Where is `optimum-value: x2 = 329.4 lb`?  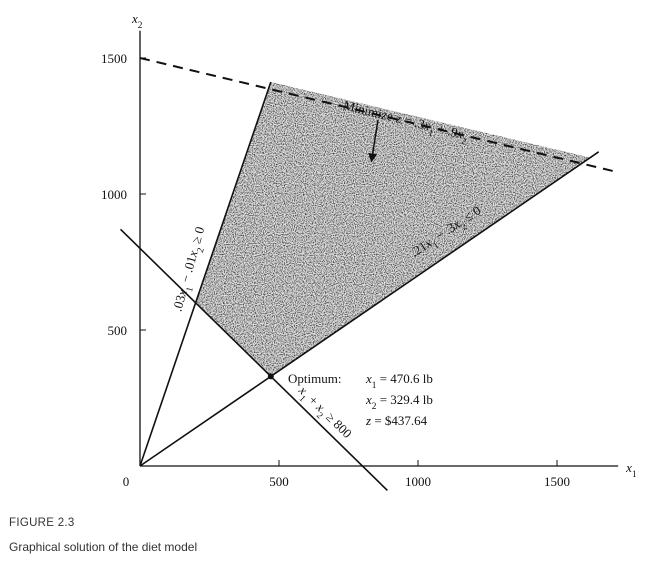 optimum-value: x2 = 329.4 lb is located at coordinates (399, 402).